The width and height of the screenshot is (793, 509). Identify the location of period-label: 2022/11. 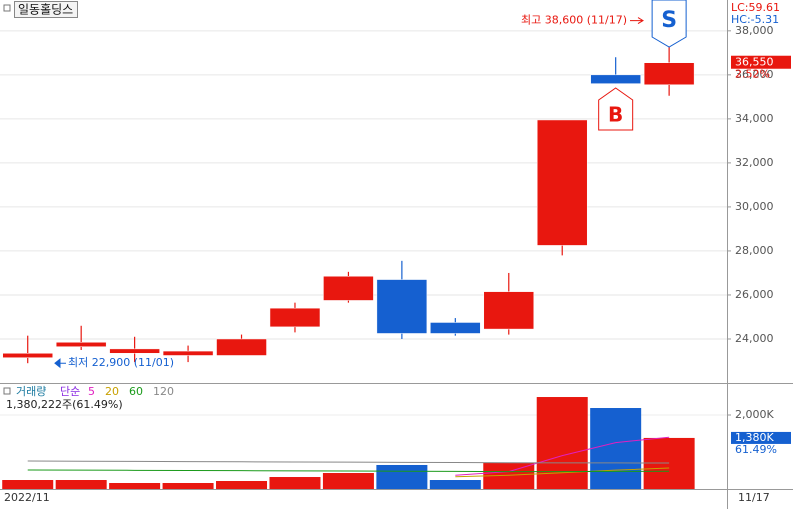
(27, 497).